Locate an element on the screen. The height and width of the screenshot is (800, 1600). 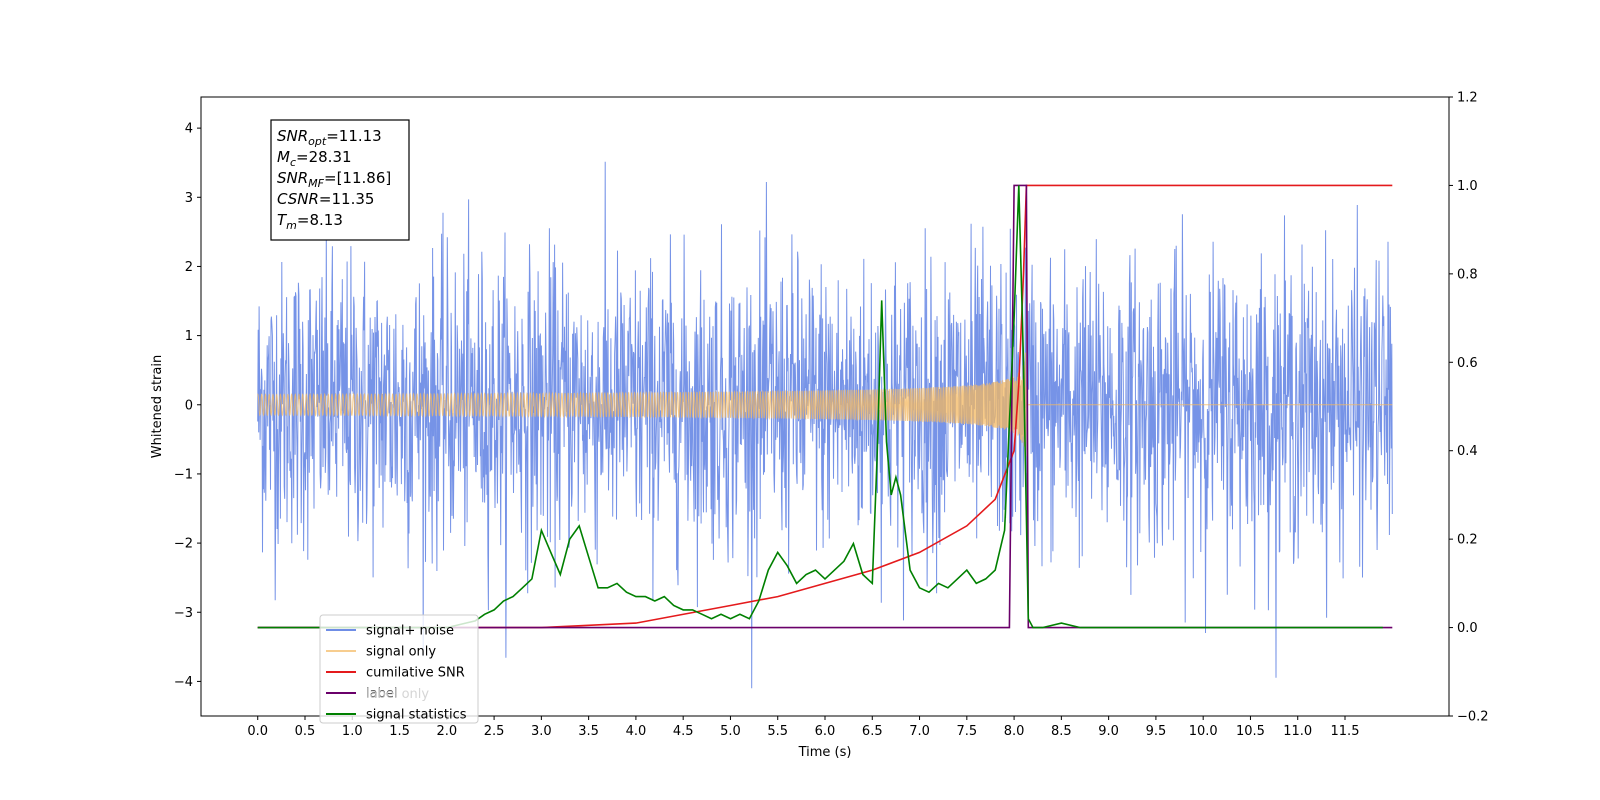
y-tick-label: 2 is located at coordinates (189, 267).